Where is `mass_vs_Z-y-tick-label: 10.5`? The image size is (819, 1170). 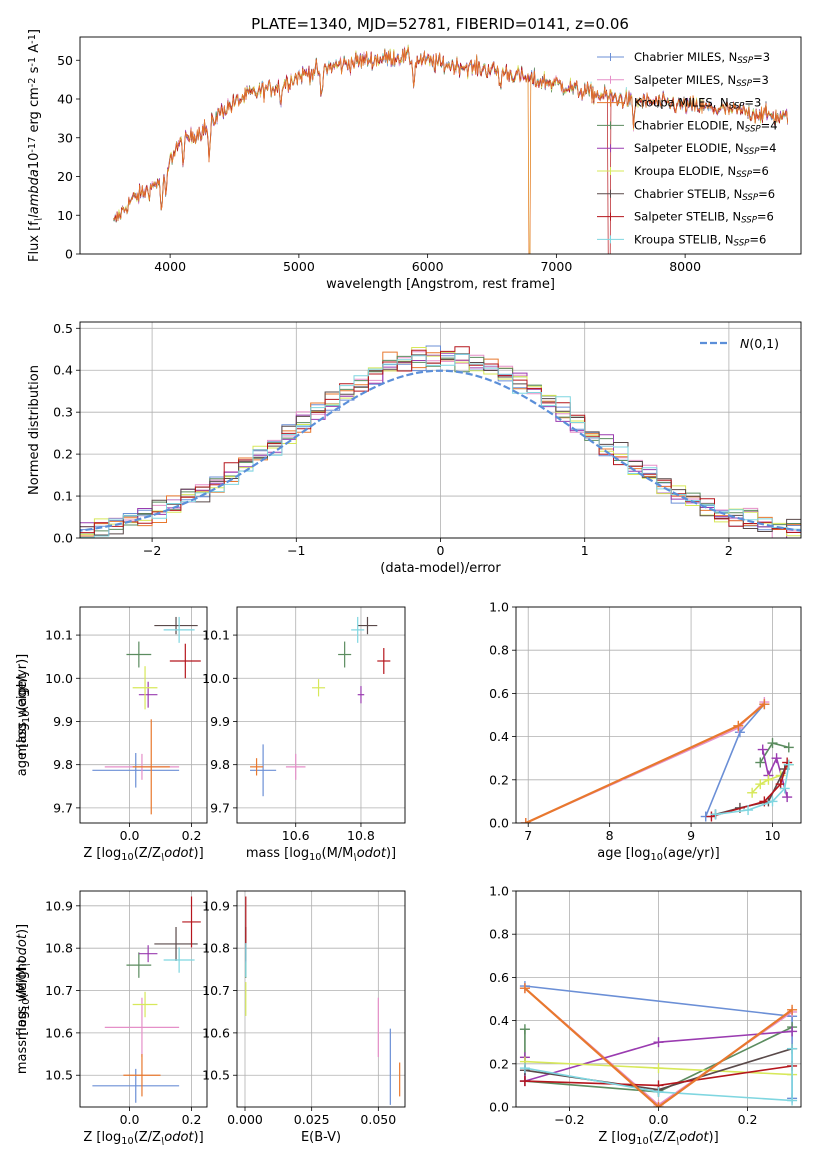
mass_vs_Z-y-tick-label: 10.5 is located at coordinates (59, 1075).